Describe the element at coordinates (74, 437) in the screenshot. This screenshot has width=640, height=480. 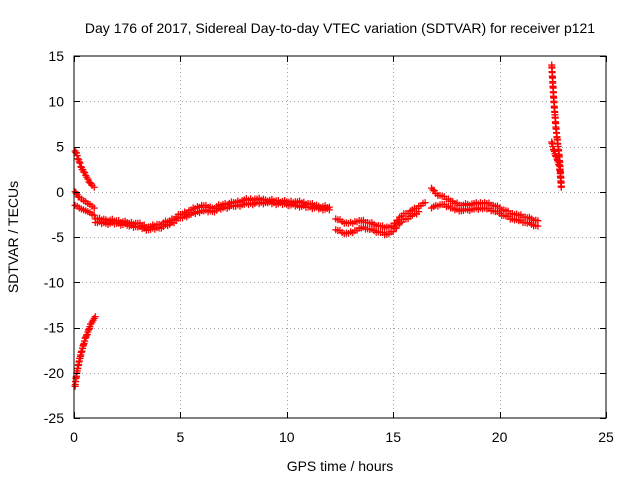
I see `x-tick-label: 0` at that location.